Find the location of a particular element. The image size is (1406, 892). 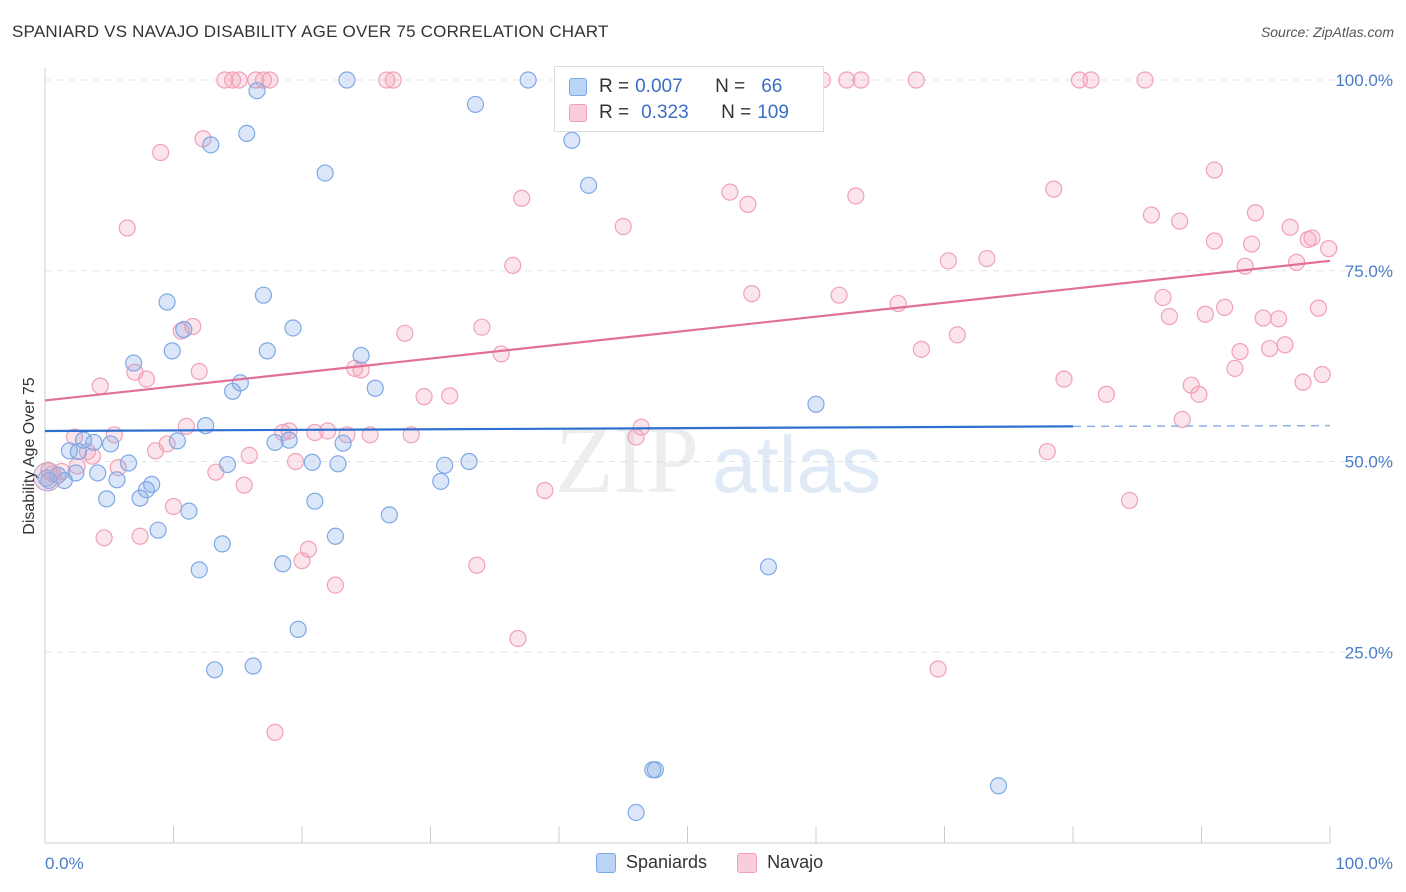

spaniard-trend-extension is located at coordinates (1201, 426).